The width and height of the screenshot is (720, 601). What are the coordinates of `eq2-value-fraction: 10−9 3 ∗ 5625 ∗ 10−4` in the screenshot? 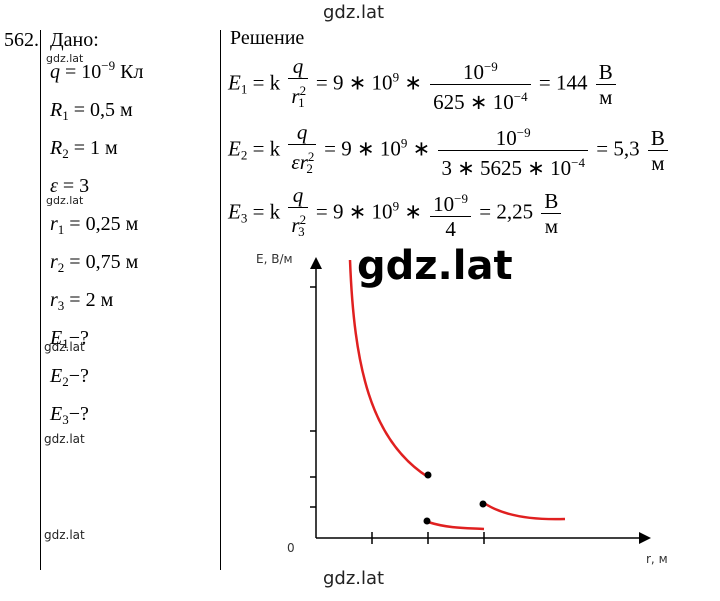 It's located at (513, 150).